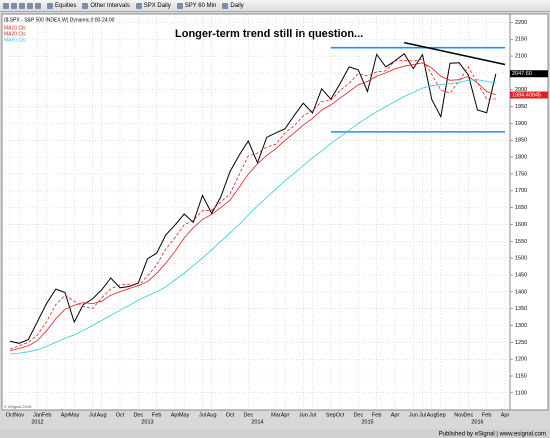 This screenshot has width=550, height=438. What do you see at coordinates (521, 107) in the screenshot?
I see `y-tick-label: 1950` at bounding box center [521, 107].